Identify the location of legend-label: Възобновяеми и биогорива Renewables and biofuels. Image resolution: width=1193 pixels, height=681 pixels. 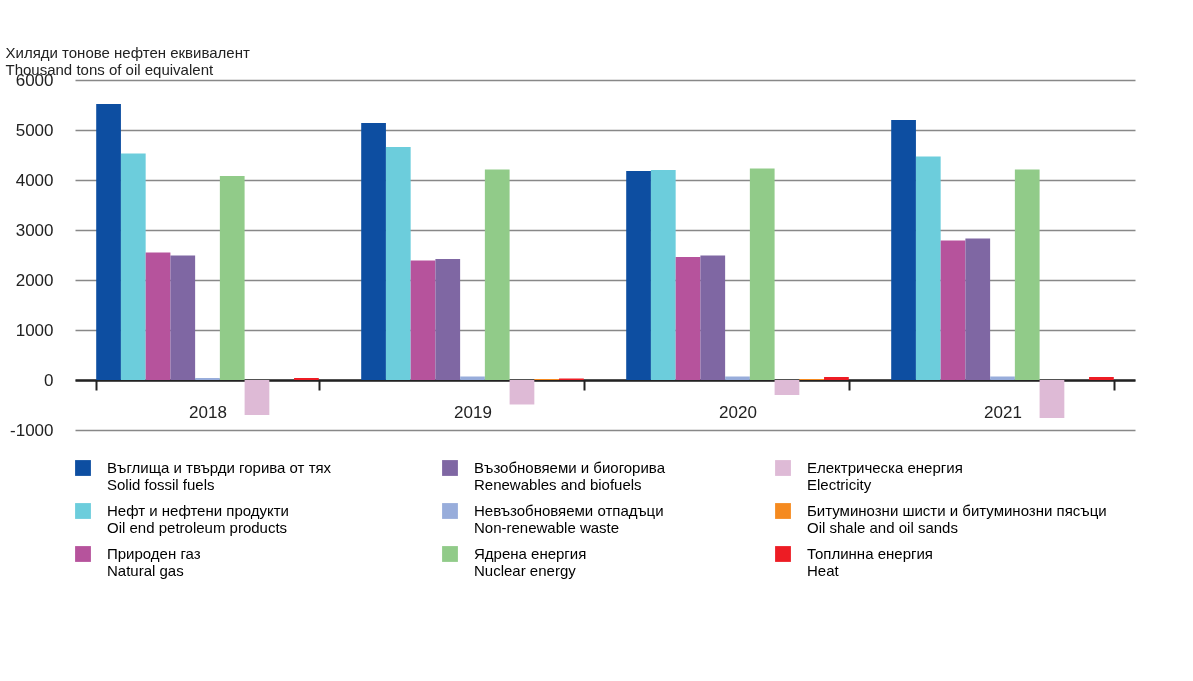
(570, 476).